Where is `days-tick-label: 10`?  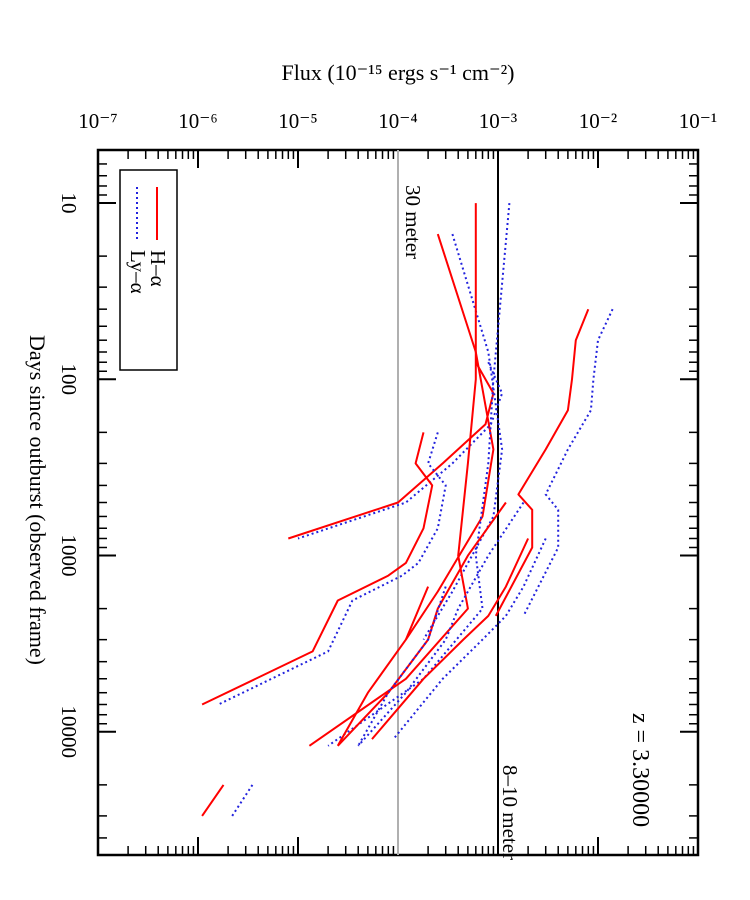
days-tick-label: 10 is located at coordinates (69, 203).